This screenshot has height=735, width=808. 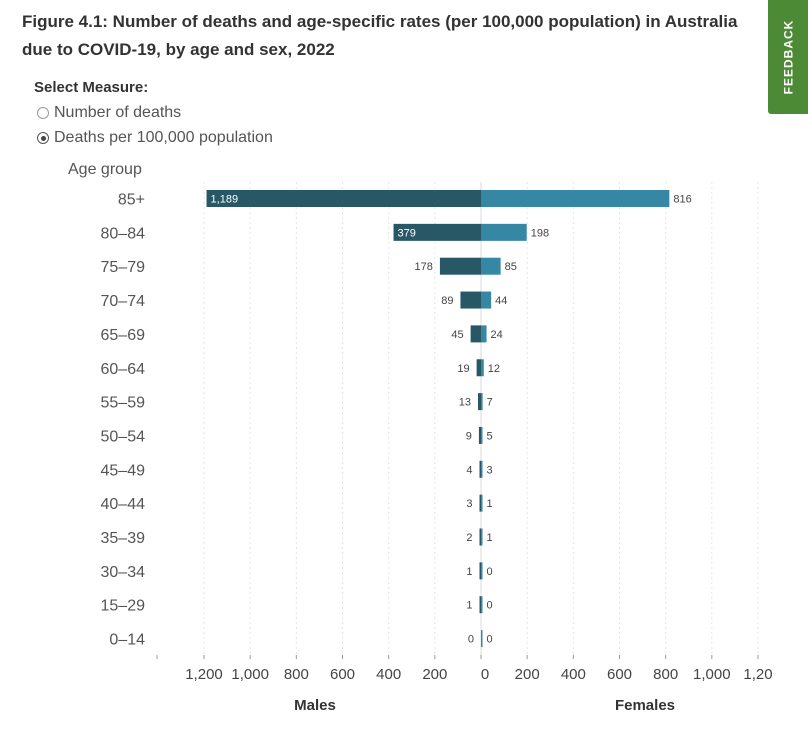 I want to click on age-label-40-44: 40–44, so click(x=123, y=504).